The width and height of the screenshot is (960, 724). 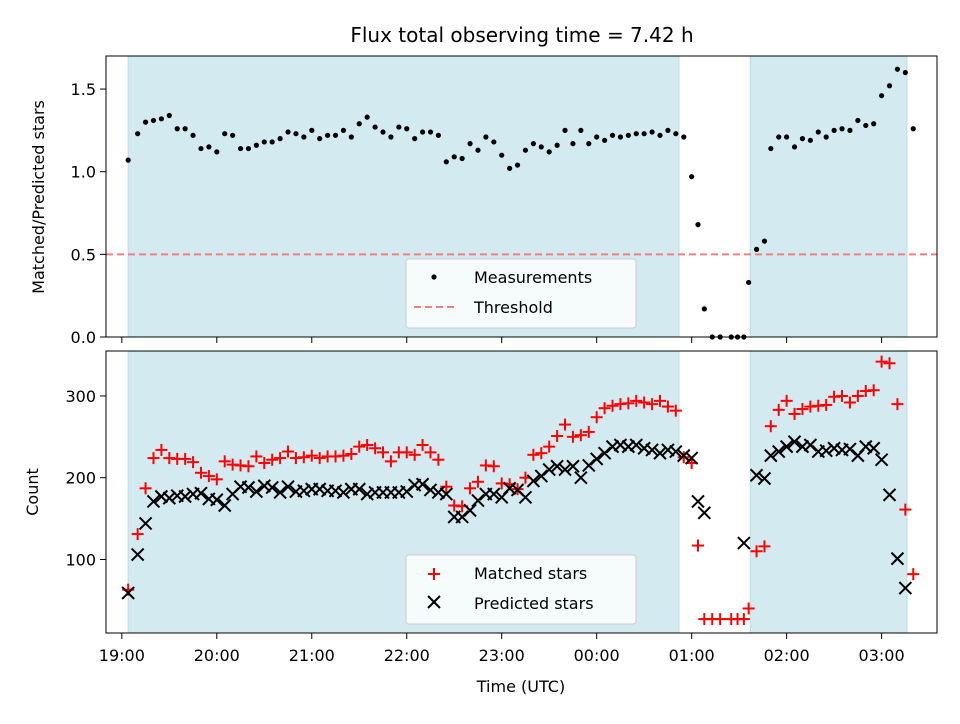 What do you see at coordinates (692, 655) in the screenshot?
I see `x-tick-label: 01:00` at bounding box center [692, 655].